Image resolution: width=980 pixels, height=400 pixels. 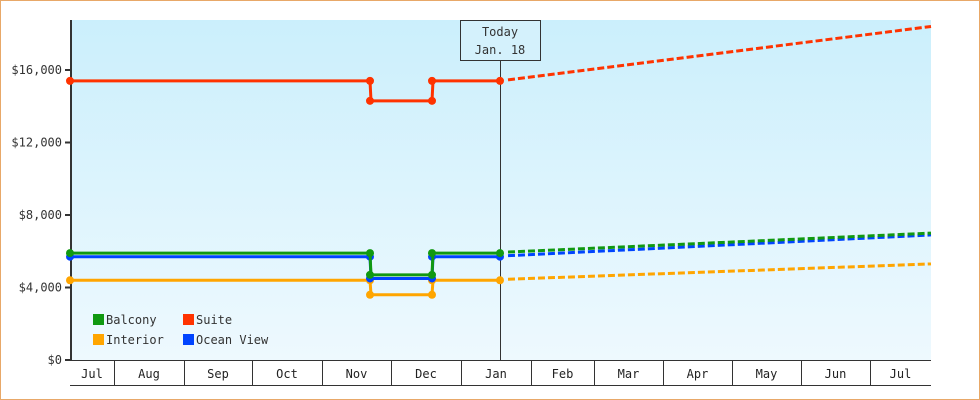 I want to click on x-month-label: May, so click(x=767, y=374).